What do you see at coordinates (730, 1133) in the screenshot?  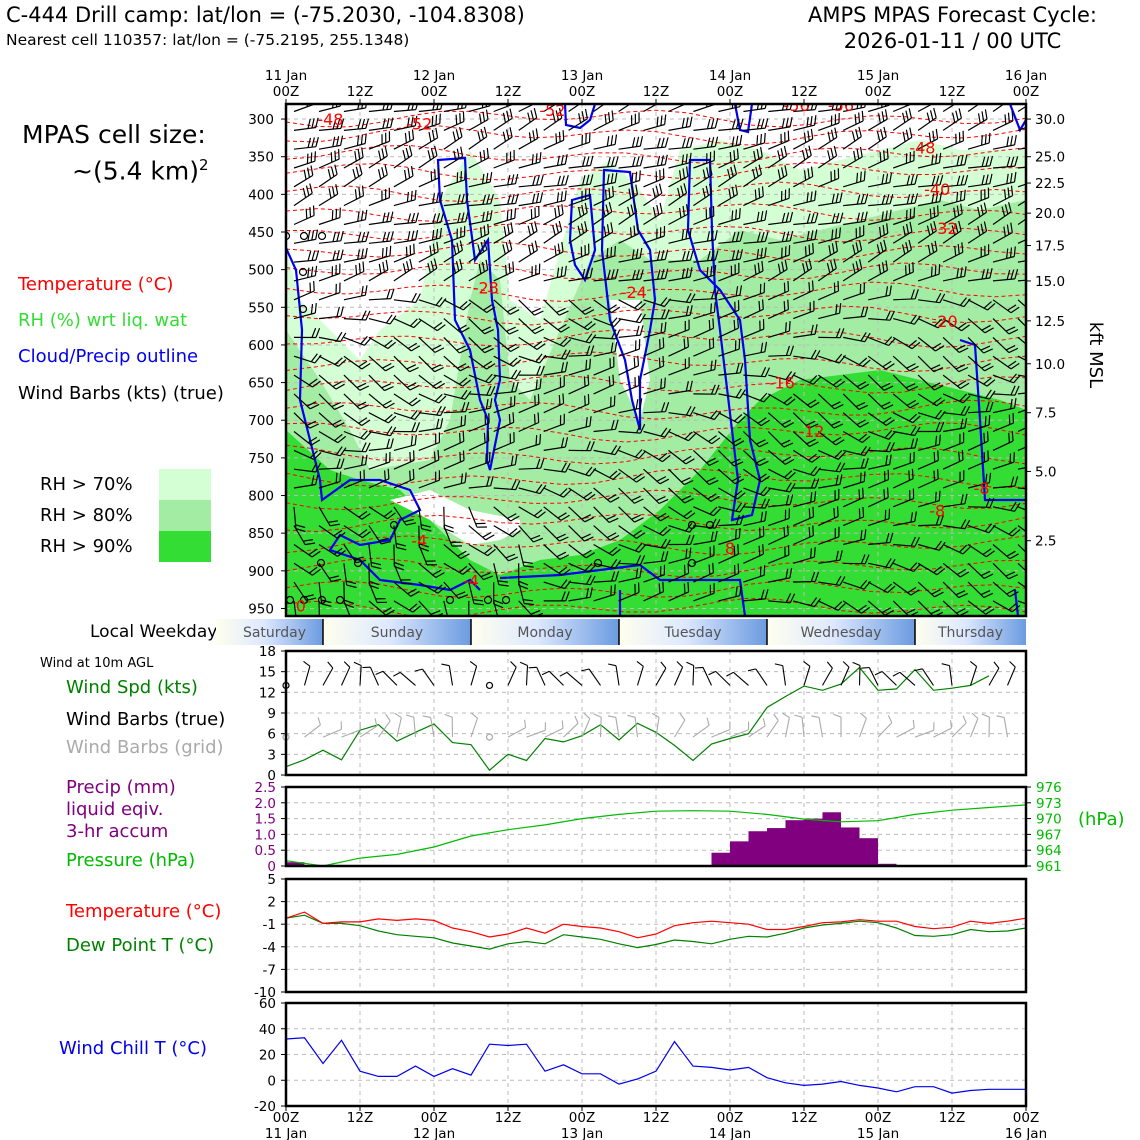 I see `bottom-date-label: 14 Jan` at bounding box center [730, 1133].